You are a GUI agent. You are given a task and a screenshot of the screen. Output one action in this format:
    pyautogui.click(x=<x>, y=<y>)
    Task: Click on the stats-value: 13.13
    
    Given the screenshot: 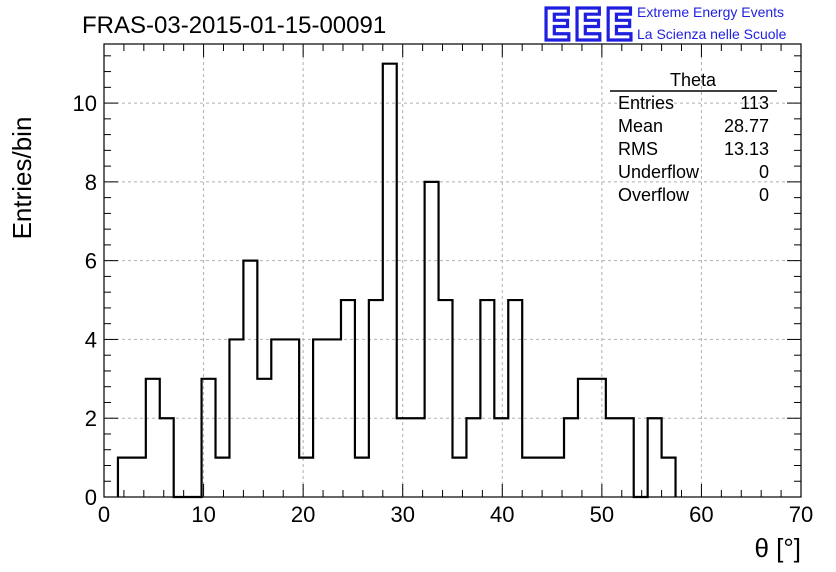 What is the action you would take?
    pyautogui.click(x=746, y=149)
    